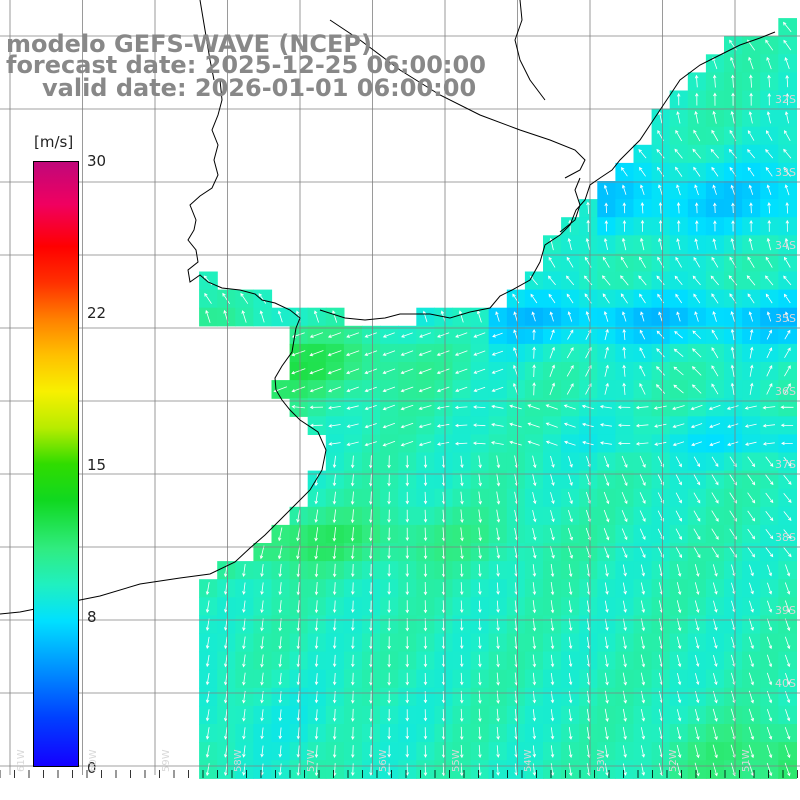 Image resolution: width=800 pixels, height=800 pixels. I want to click on lon-label: 59W, so click(166, 760).